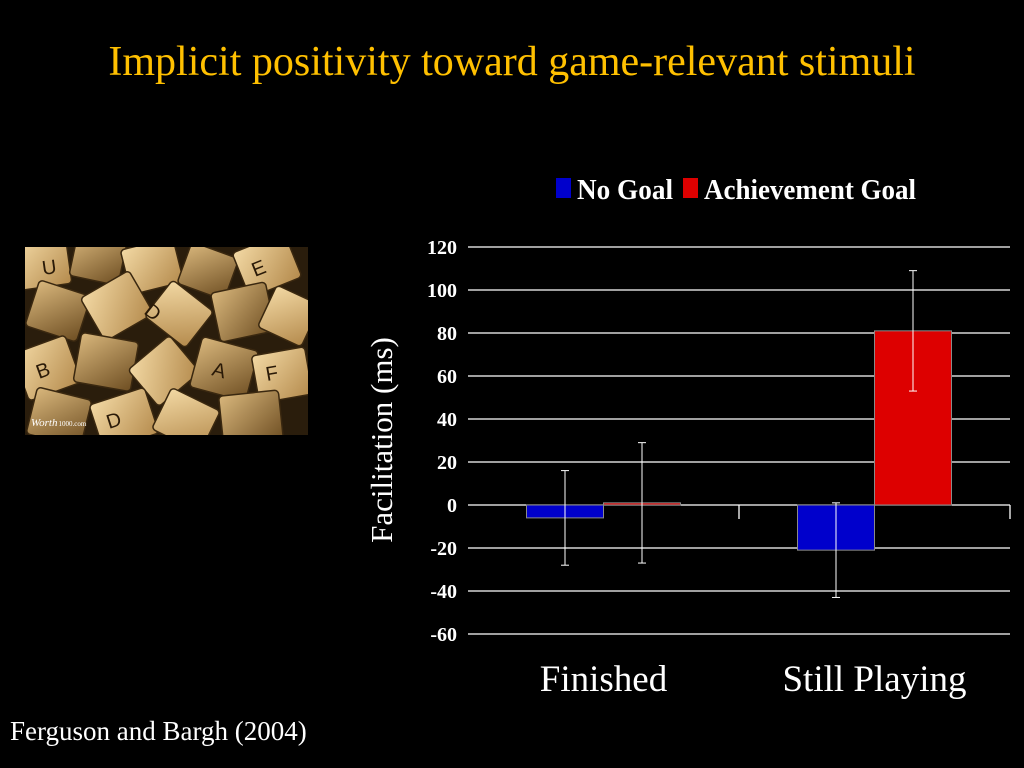  What do you see at coordinates (447, 377) in the screenshot?
I see `y-tick-label: 60` at bounding box center [447, 377].